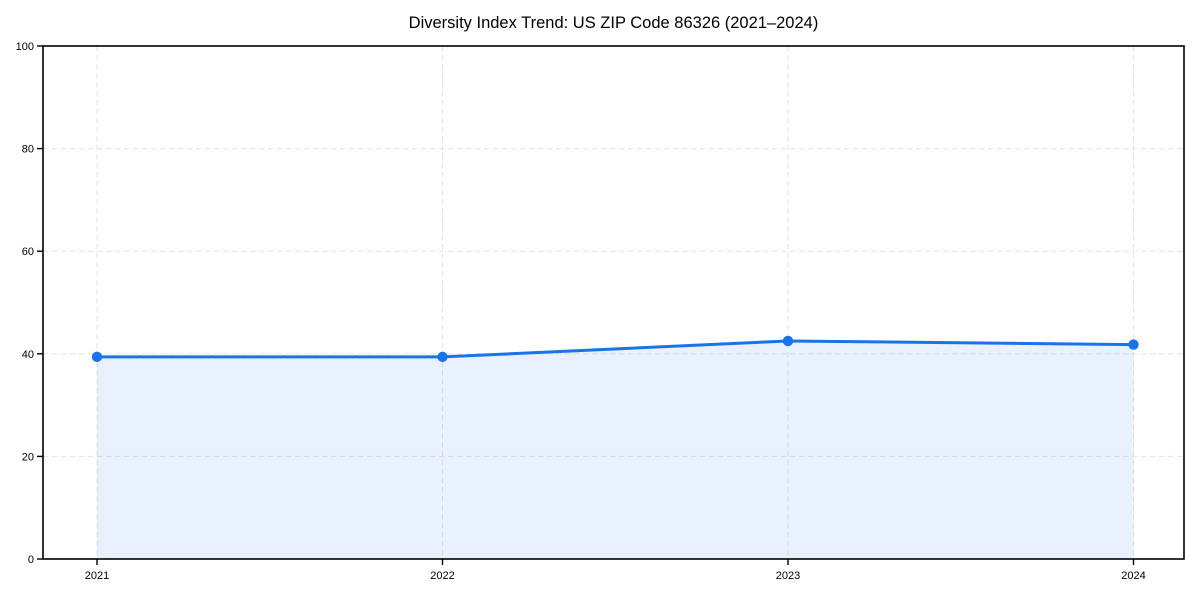  What do you see at coordinates (615, 349) in the screenshot?
I see `trend-line` at bounding box center [615, 349].